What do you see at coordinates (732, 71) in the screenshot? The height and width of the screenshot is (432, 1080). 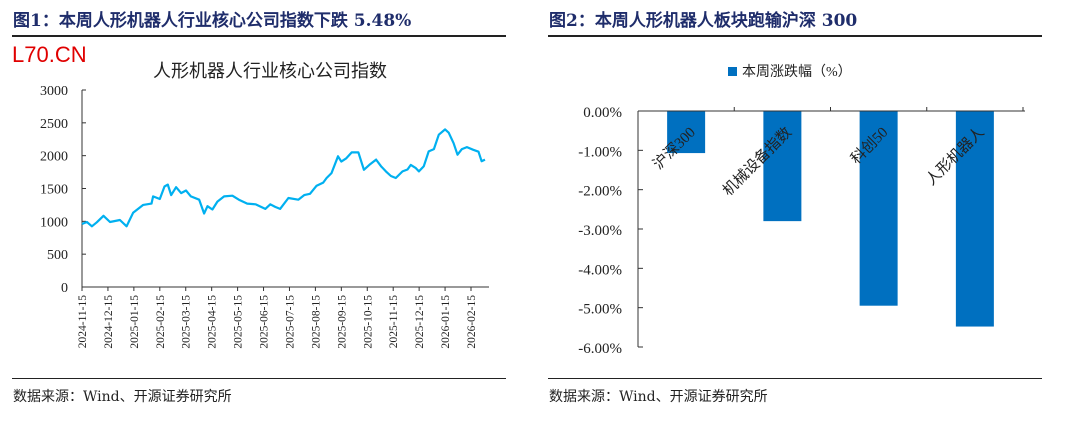 I see `legend-swatch` at bounding box center [732, 71].